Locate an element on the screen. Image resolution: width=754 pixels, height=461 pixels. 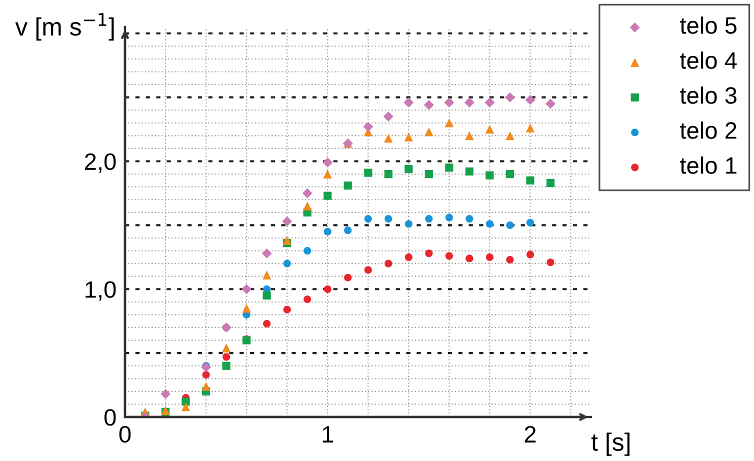
legend-label: telo 3 is located at coordinates (708, 95).